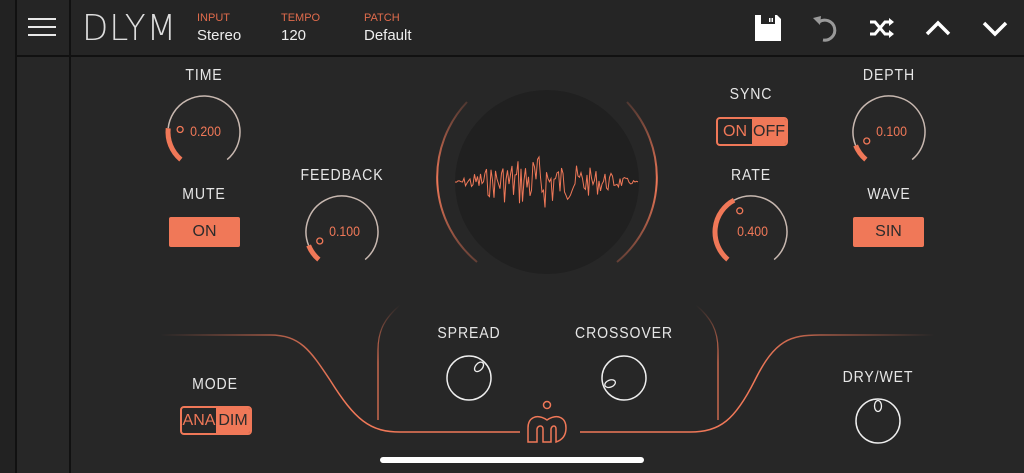  What do you see at coordinates (881, 28) in the screenshot?
I see `shuffle-icon` at bounding box center [881, 28].